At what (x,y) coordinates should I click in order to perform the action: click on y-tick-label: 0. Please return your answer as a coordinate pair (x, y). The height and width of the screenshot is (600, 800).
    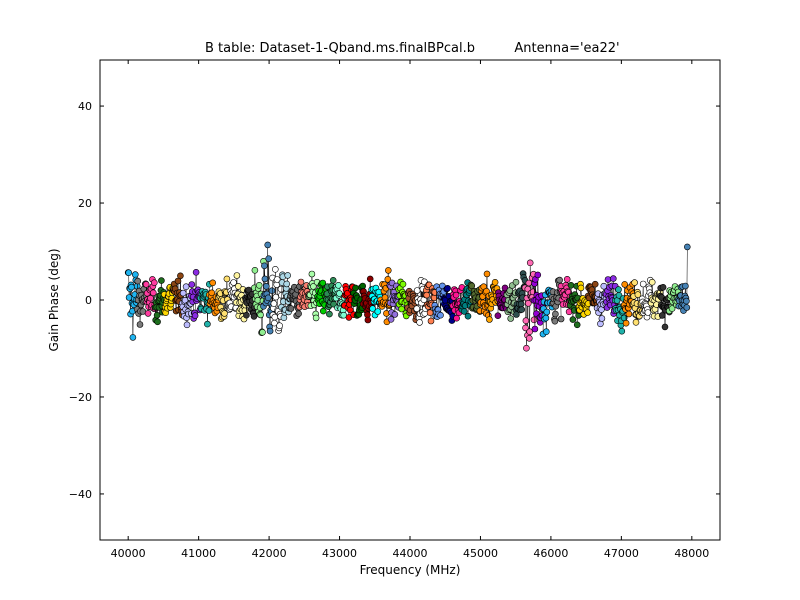
    Looking at the image, I should click on (88, 300).